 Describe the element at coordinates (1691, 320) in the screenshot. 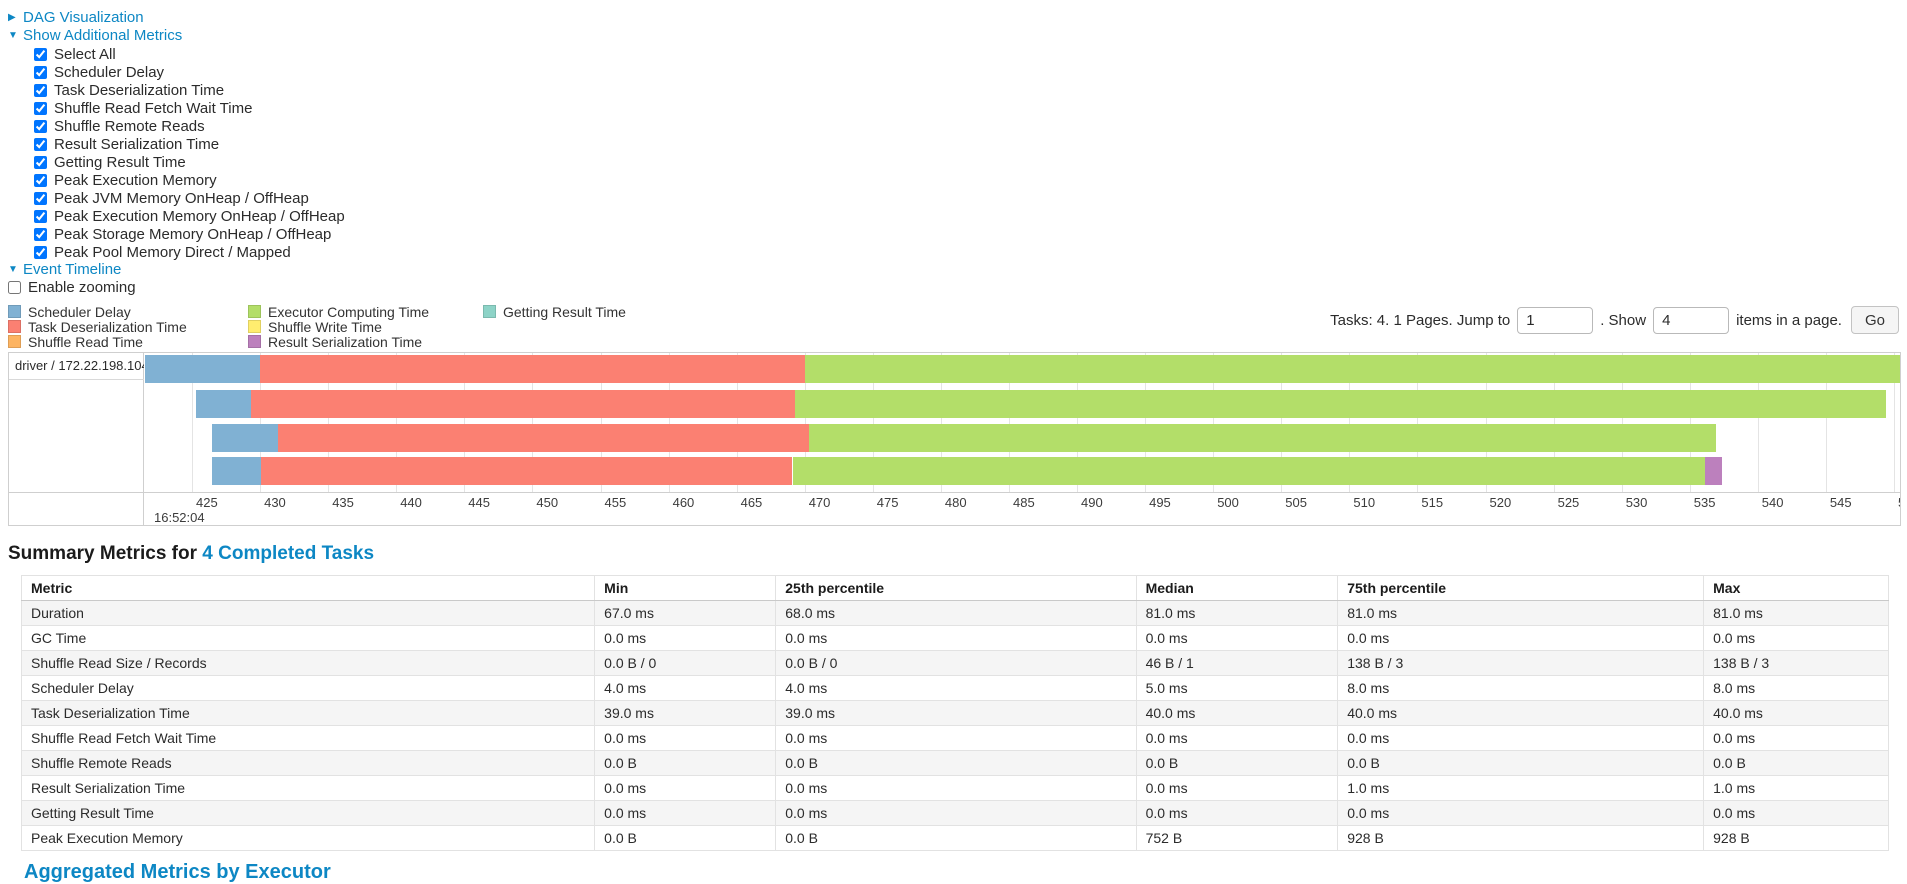

I see `items-per-page-input` at that location.